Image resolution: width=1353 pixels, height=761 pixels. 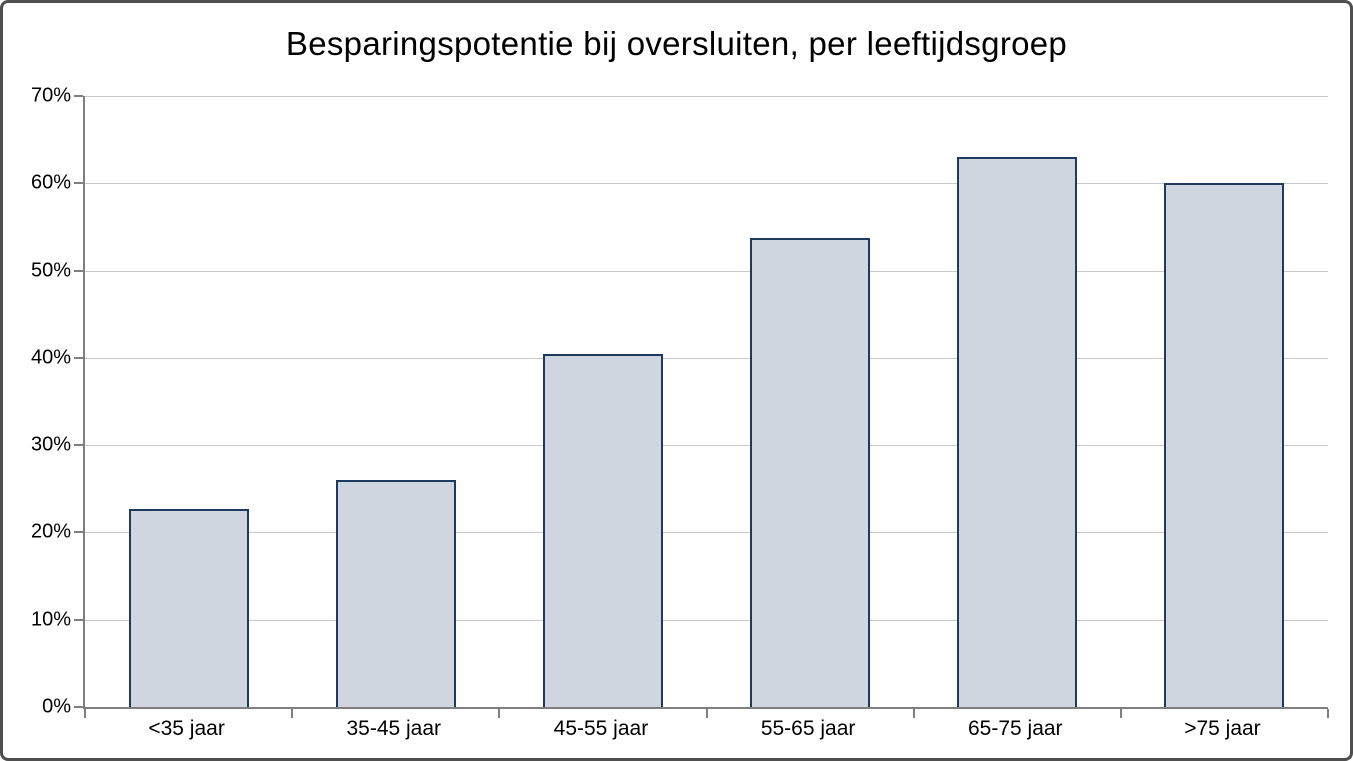 What do you see at coordinates (1222, 728) in the screenshot?
I see `x-tick-label: >75 jaar` at bounding box center [1222, 728].